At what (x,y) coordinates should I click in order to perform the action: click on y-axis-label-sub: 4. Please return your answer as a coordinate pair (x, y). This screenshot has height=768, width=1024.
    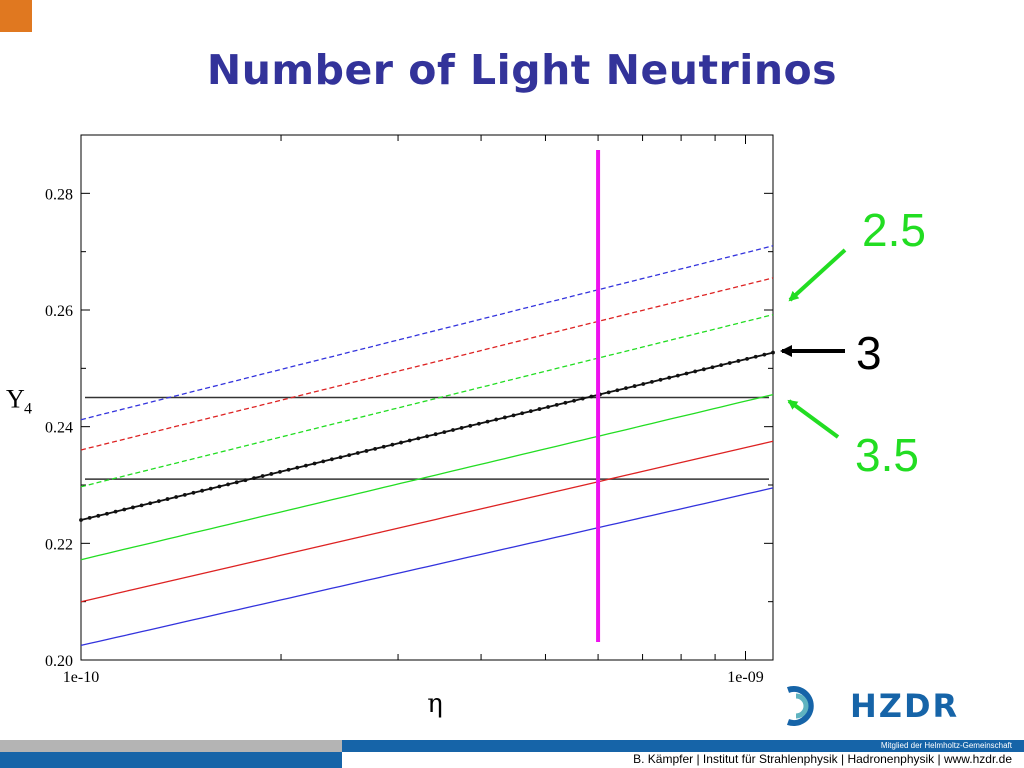
    Looking at the image, I should click on (28, 409).